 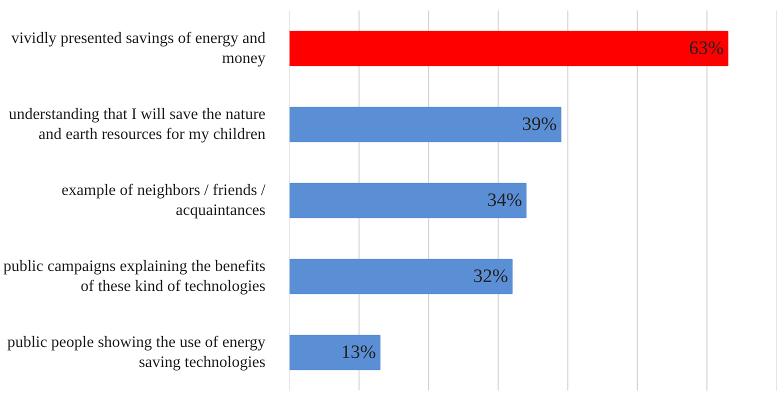 What do you see at coordinates (136, 353) in the screenshot?
I see `y-tick-label: public people showing the use of energy saving technologies` at bounding box center [136, 353].